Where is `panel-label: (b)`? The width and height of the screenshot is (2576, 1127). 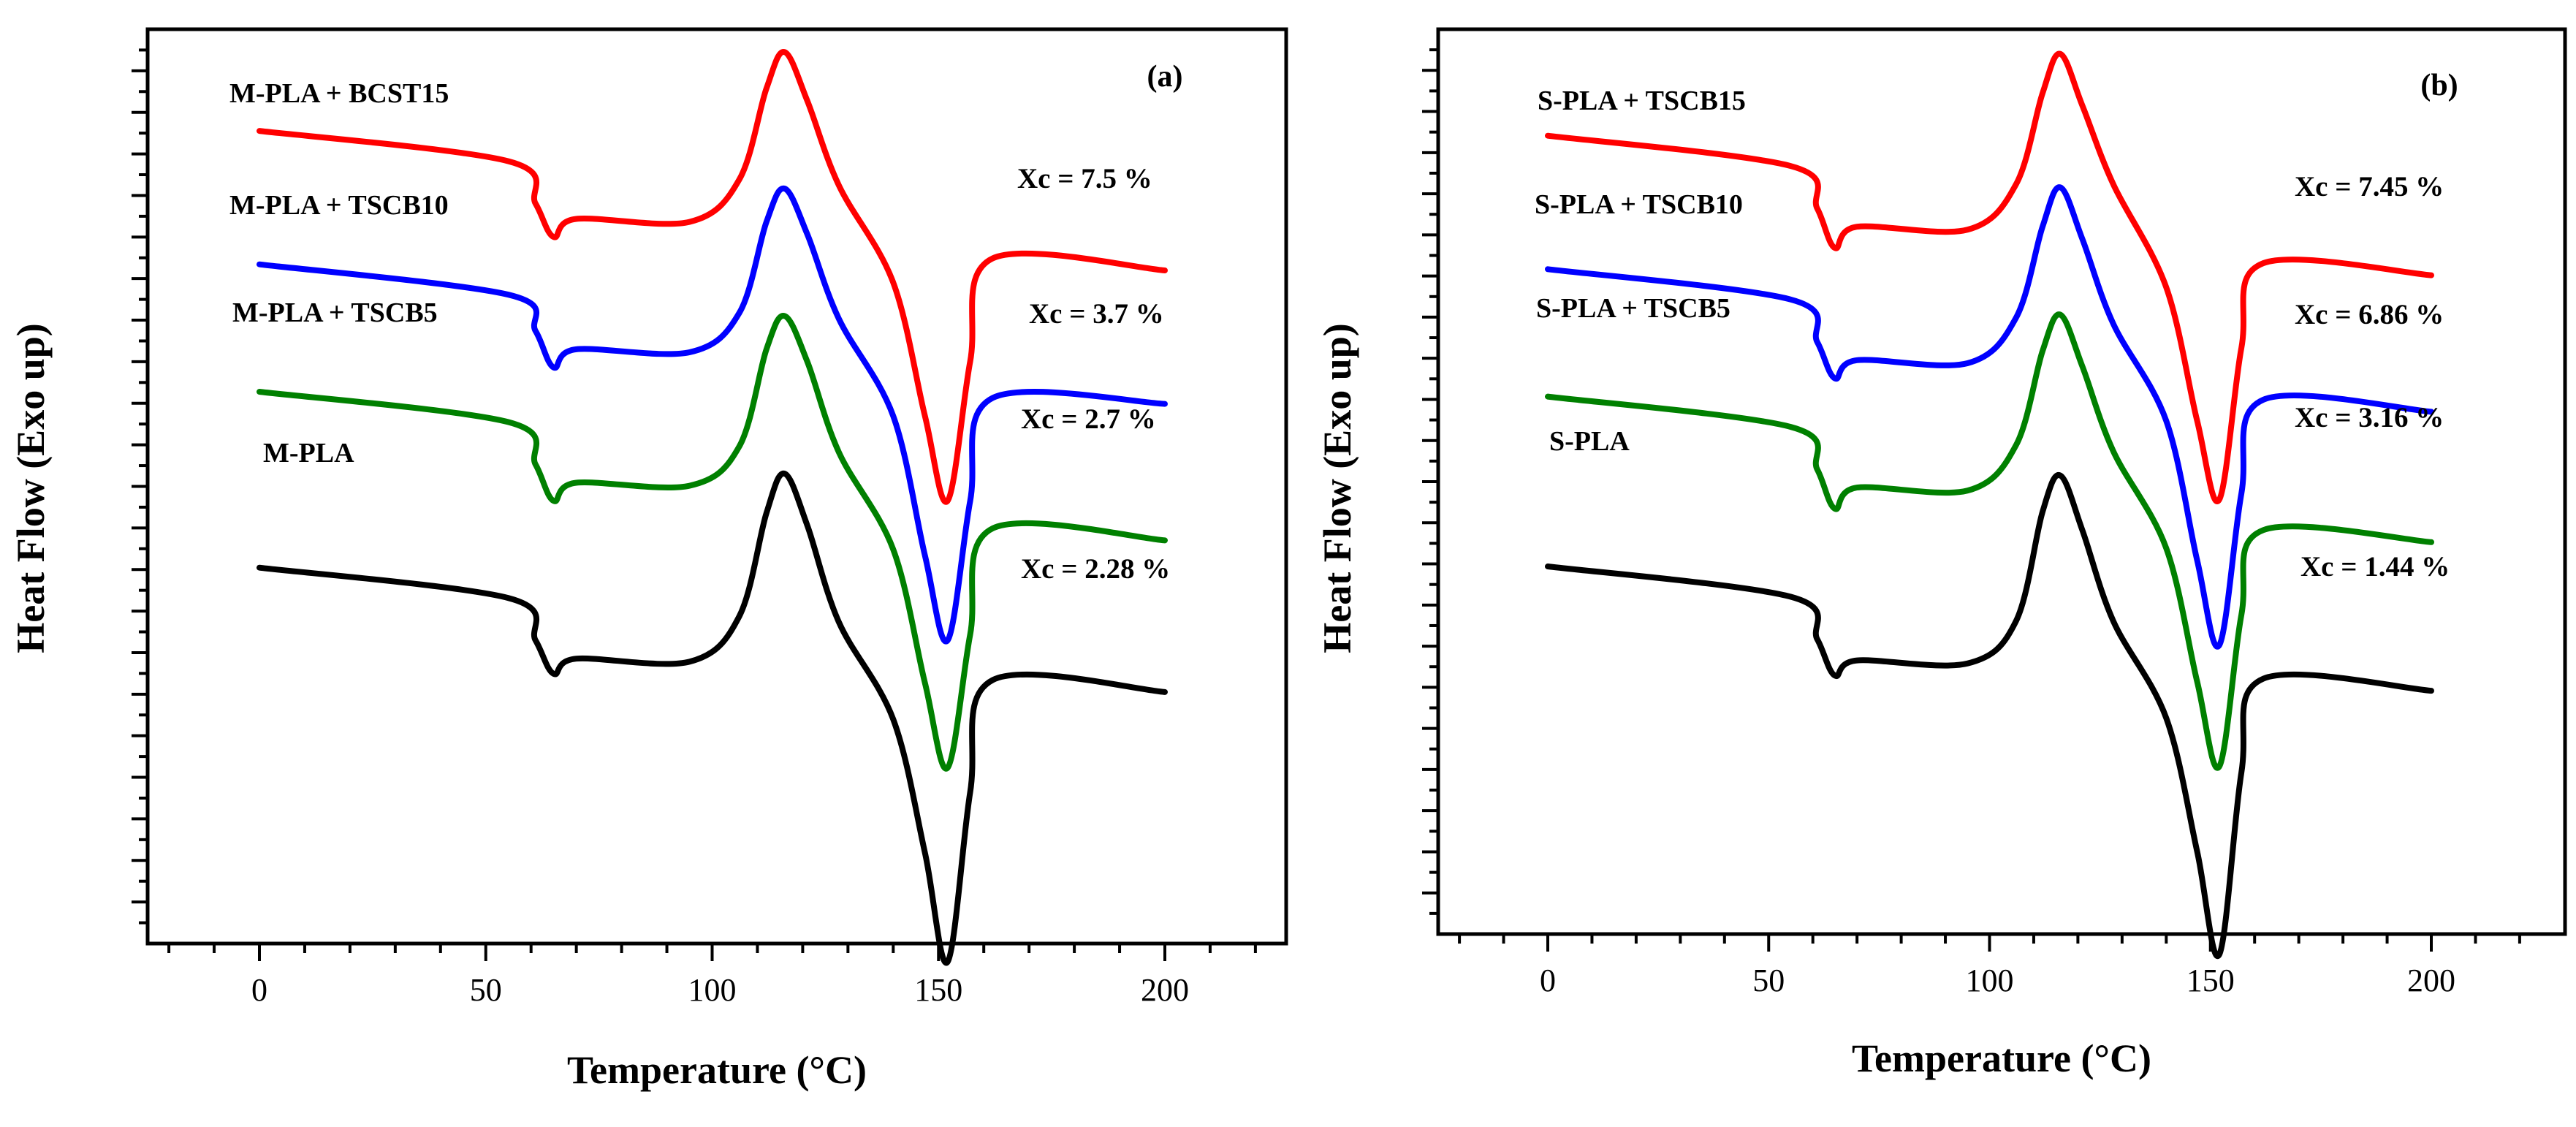
panel-label: (b) is located at coordinates (2439, 85).